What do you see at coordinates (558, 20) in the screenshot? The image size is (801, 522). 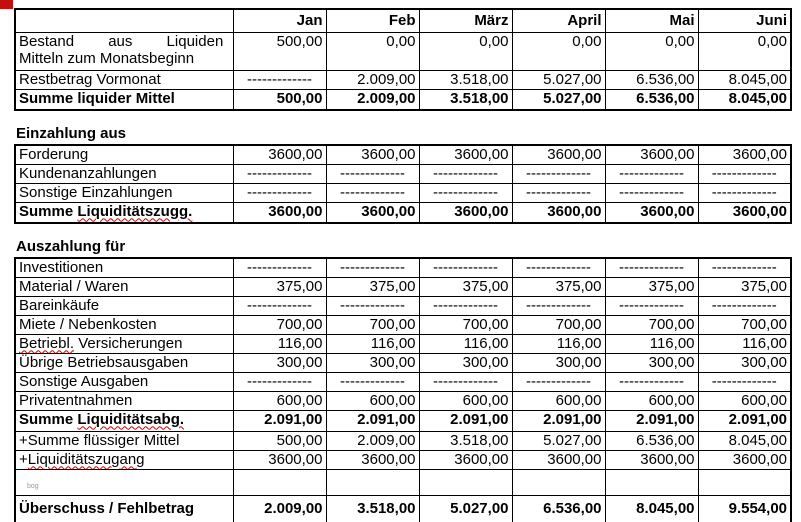 I see `column-header-april: April` at bounding box center [558, 20].